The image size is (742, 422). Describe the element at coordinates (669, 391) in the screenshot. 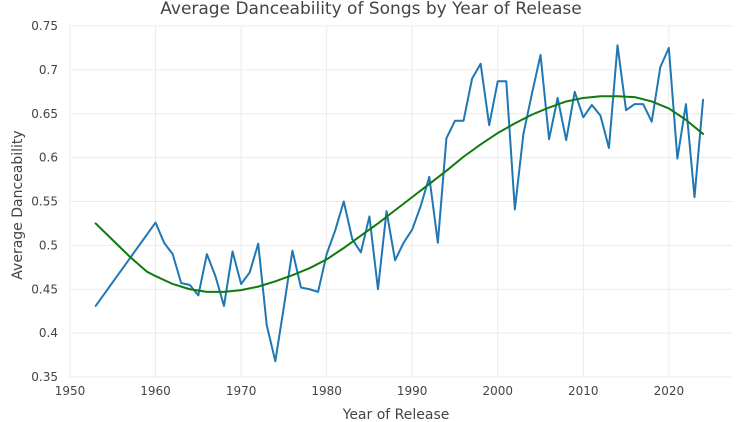

I see `x-tick-label: 2020` at that location.